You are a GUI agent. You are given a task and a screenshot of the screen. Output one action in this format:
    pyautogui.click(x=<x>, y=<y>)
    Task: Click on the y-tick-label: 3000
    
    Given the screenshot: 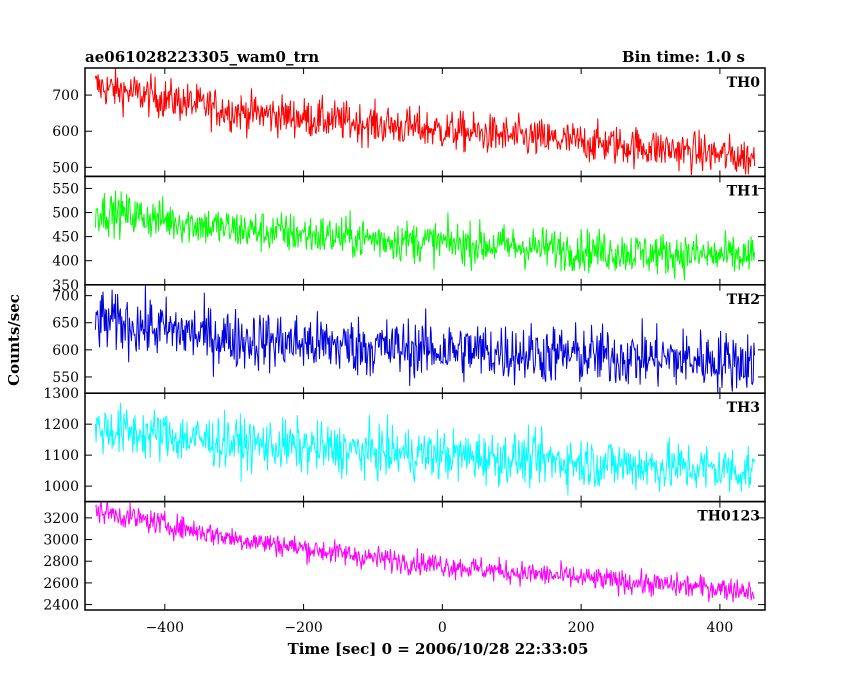 What is the action you would take?
    pyautogui.click(x=61, y=541)
    